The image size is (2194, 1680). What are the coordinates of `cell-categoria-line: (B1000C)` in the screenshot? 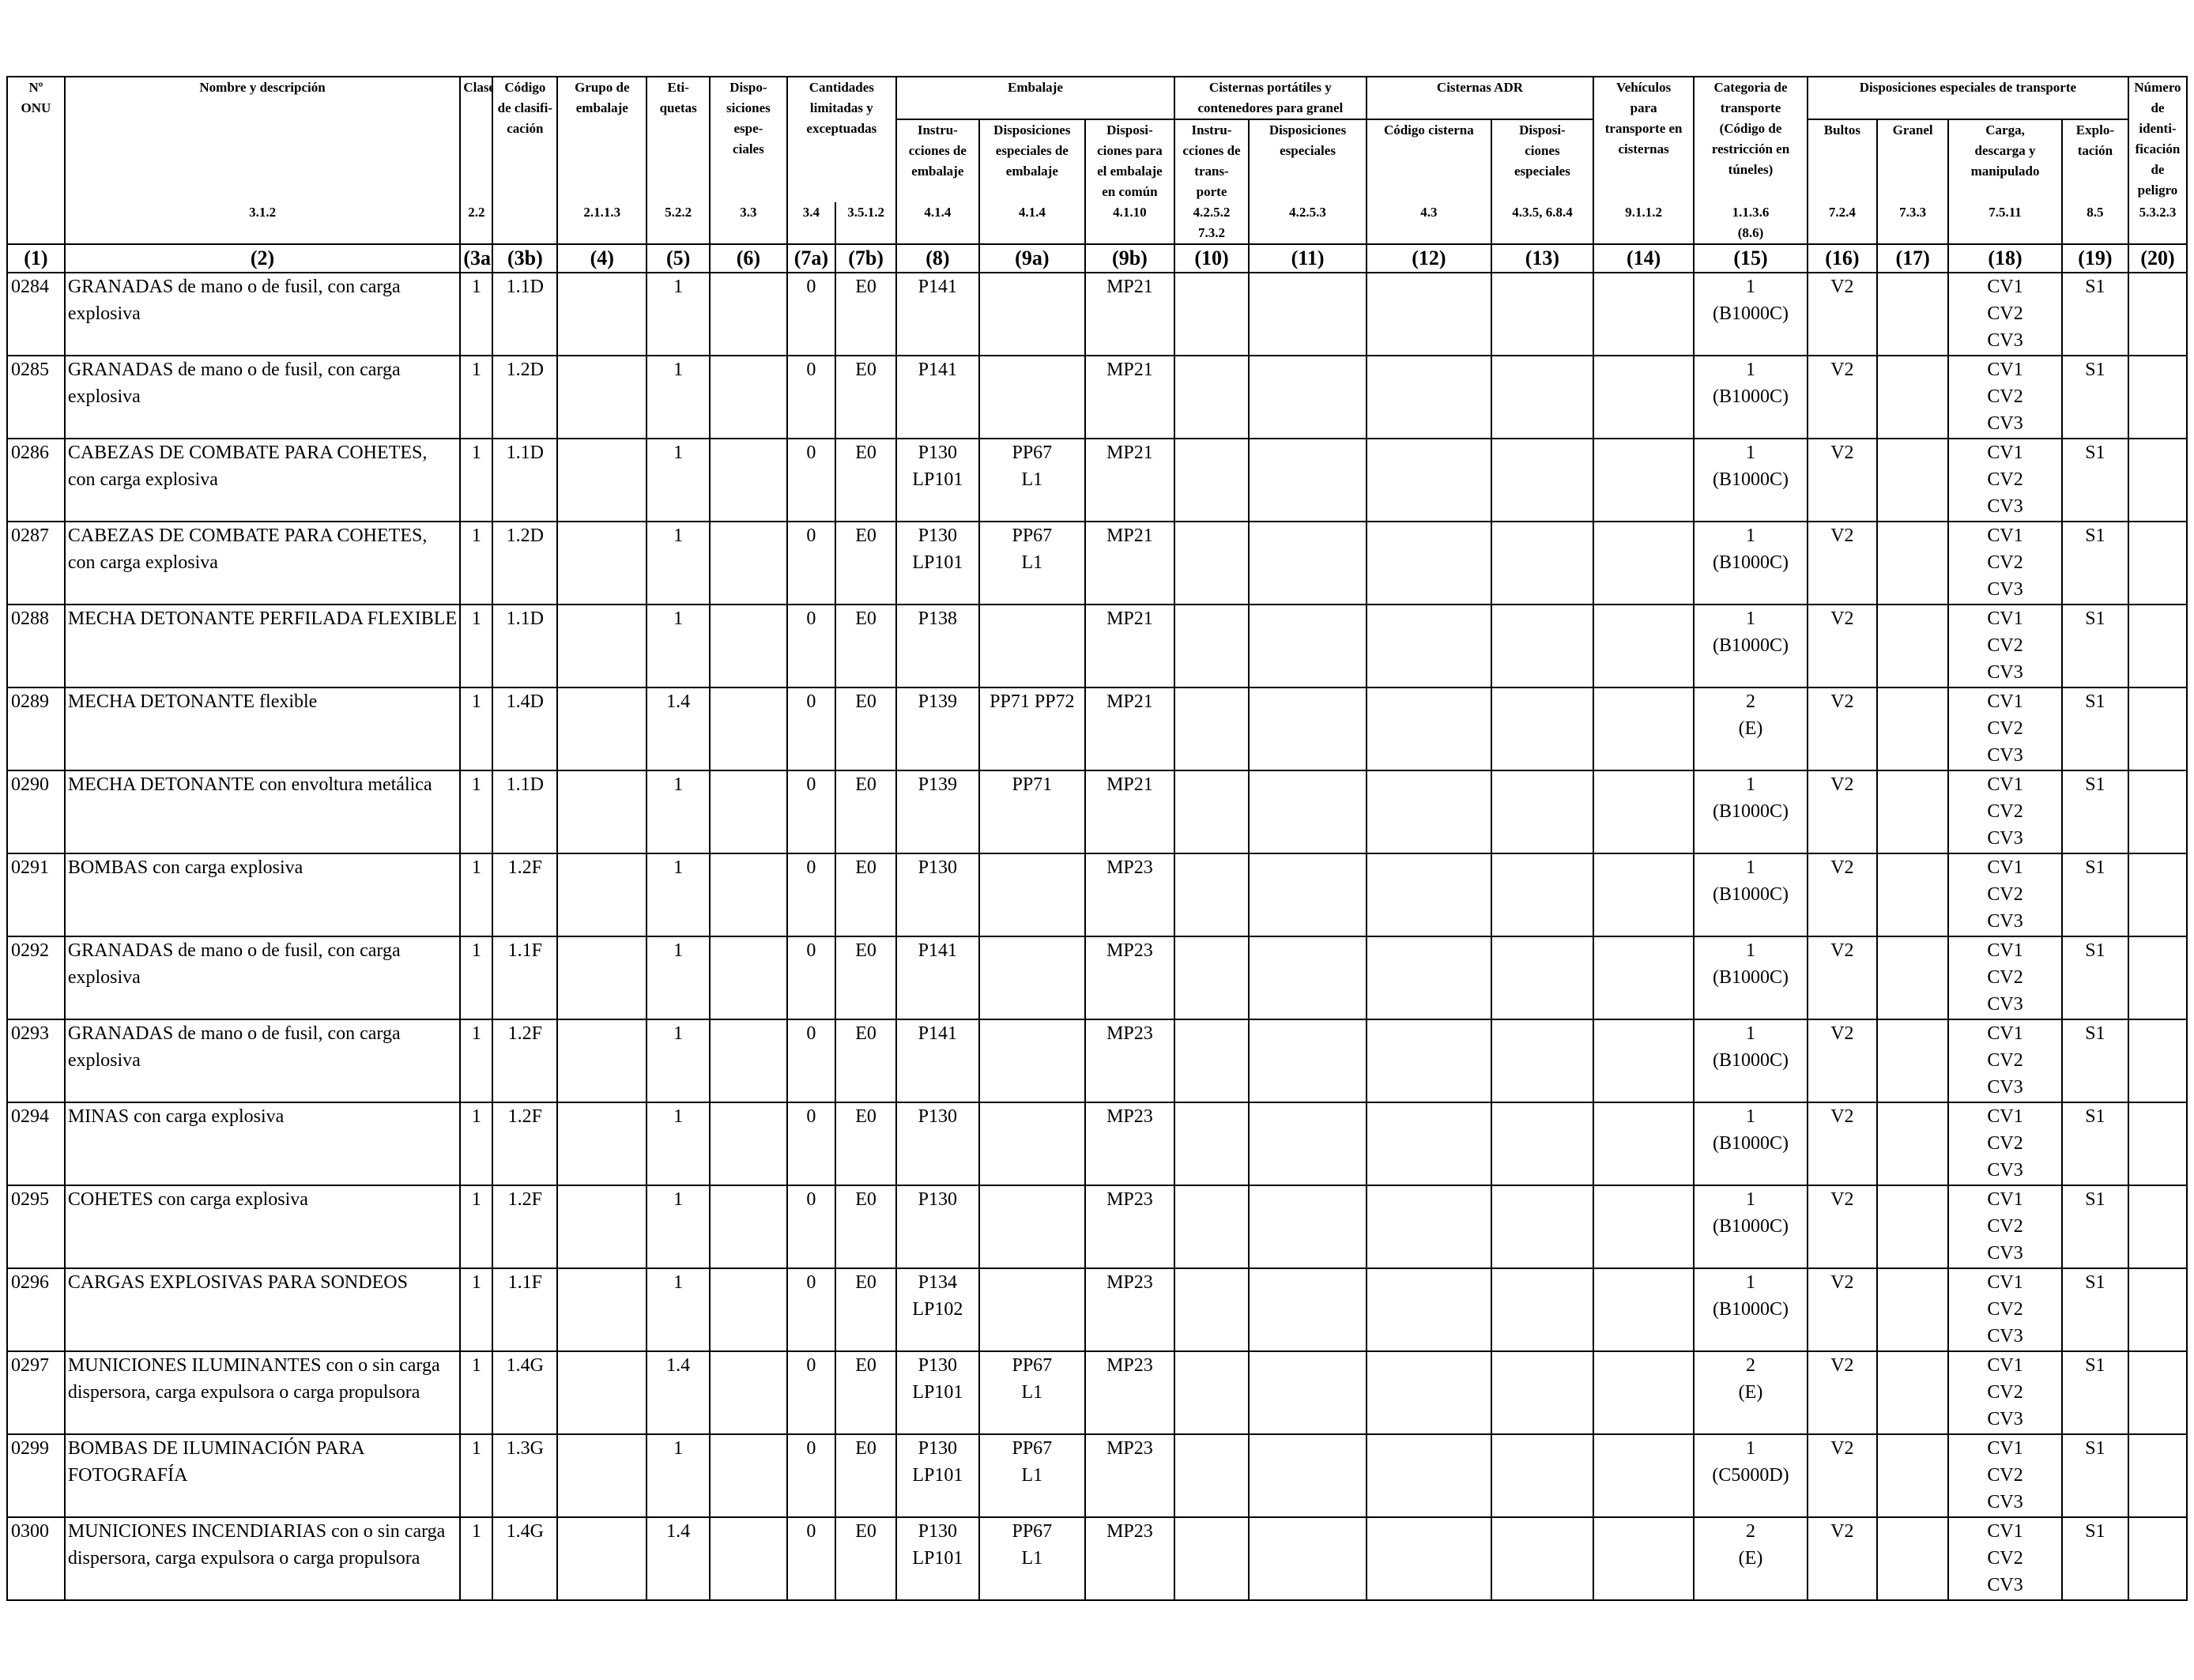 It's located at (1751, 812).